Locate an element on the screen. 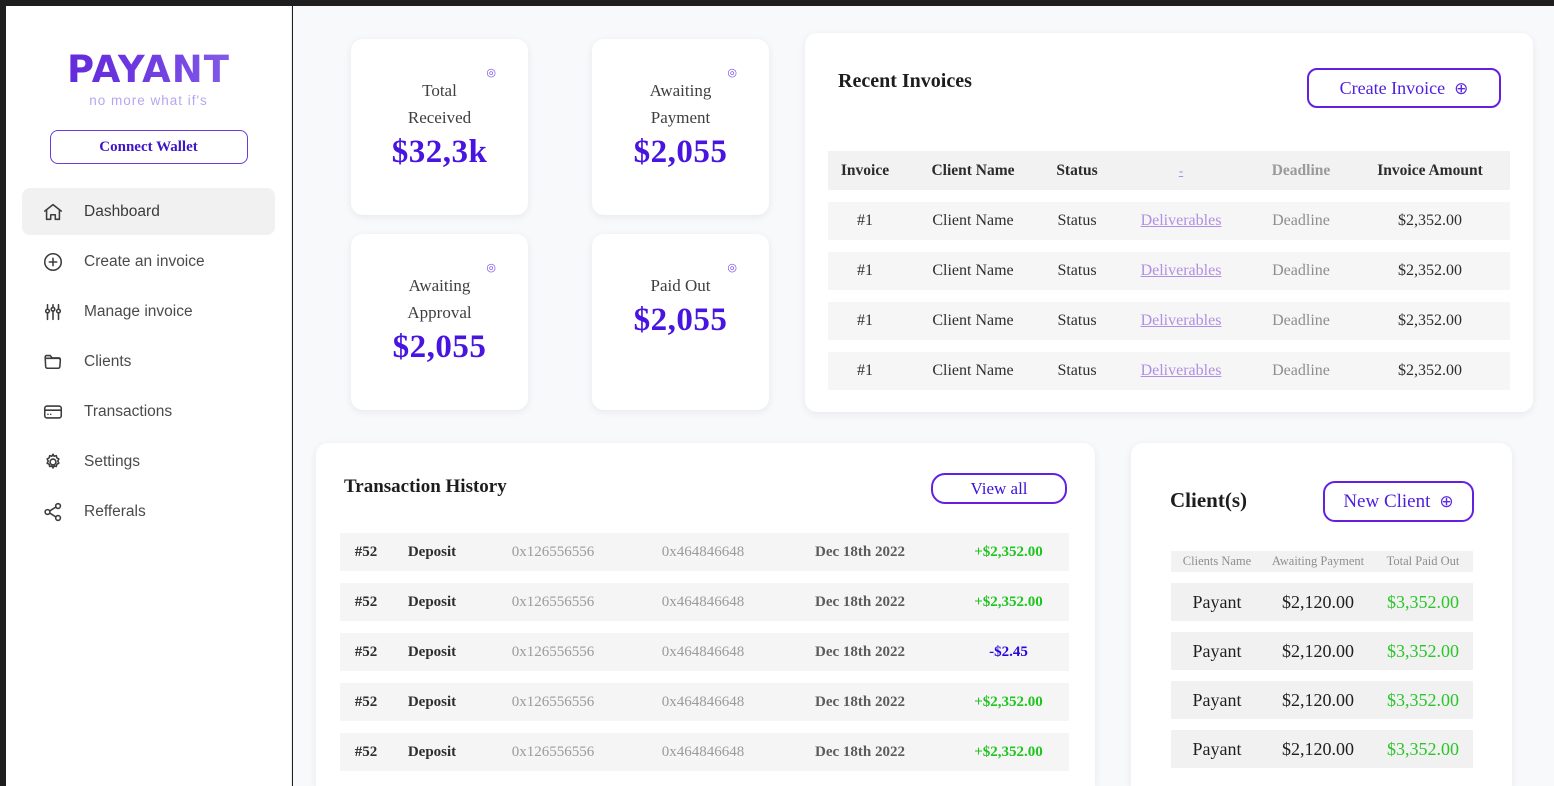 This screenshot has width=1554, height=786. stat-card-awaiting-payment: ◎ Awaiting Payment $2,055 is located at coordinates (680, 127).